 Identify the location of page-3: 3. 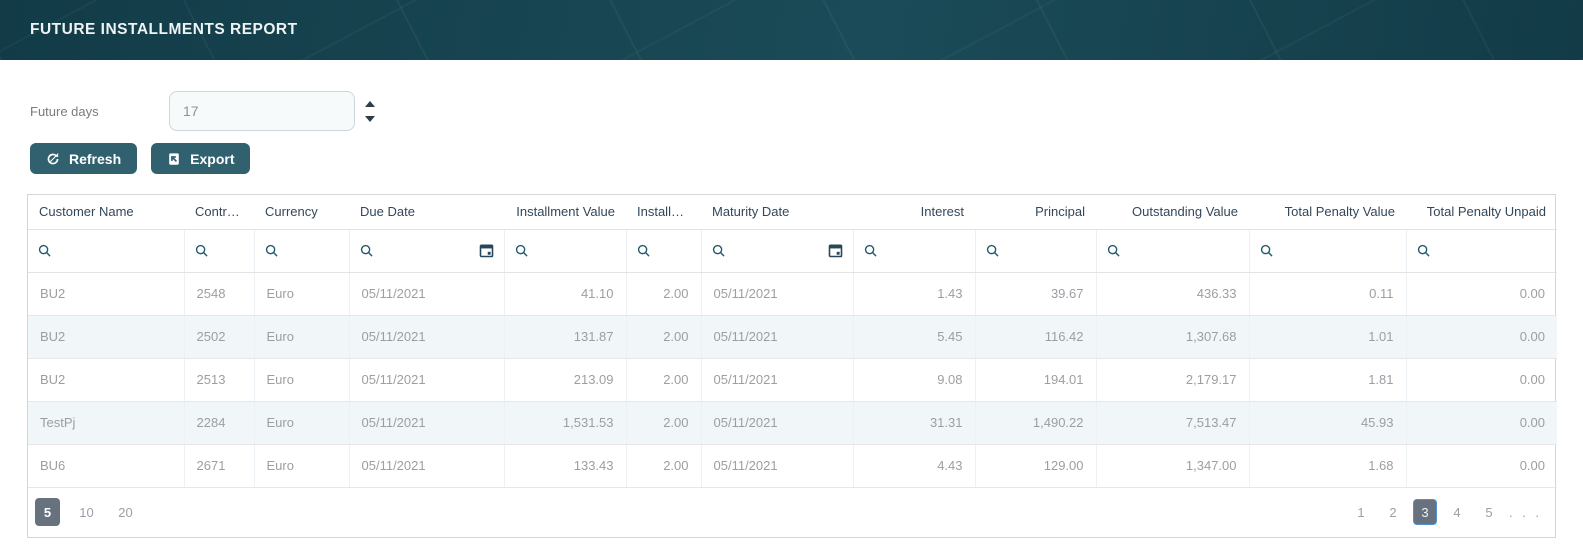
(1424, 512).